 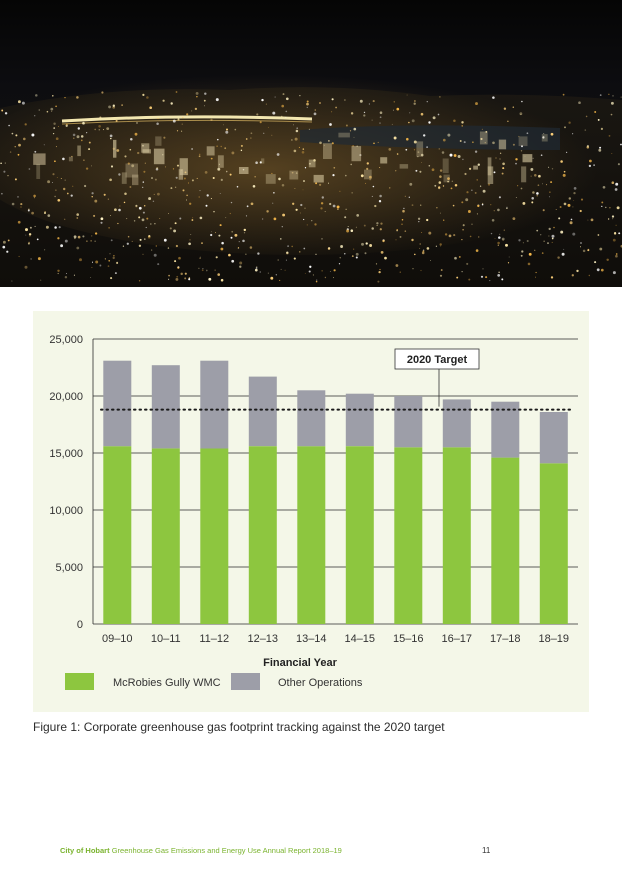 What do you see at coordinates (117, 639) in the screenshot?
I see `x-tick-label: 09–10` at bounding box center [117, 639].